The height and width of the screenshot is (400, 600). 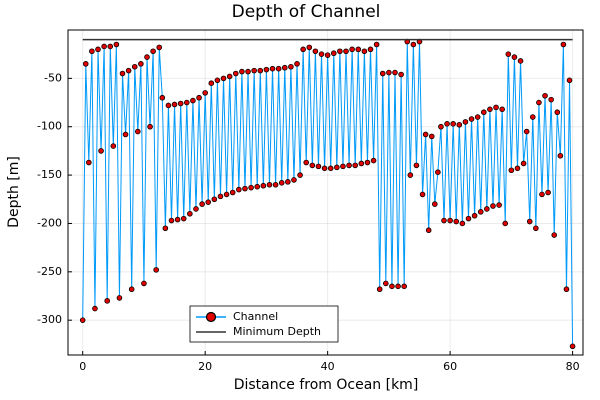 What do you see at coordinates (49, 271) in the screenshot?
I see `y-tick-label: -250` at bounding box center [49, 271].